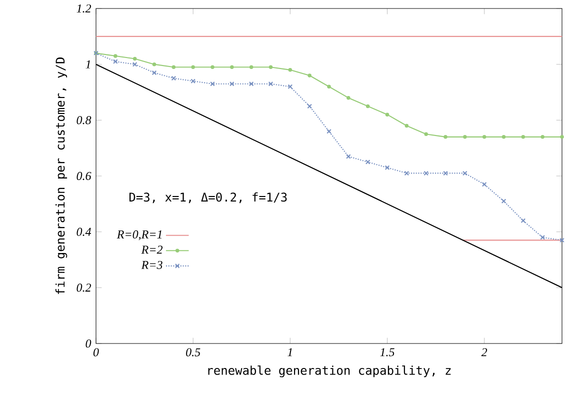  What do you see at coordinates (290, 352) in the screenshot?
I see `x-tick-label: 1` at bounding box center [290, 352].